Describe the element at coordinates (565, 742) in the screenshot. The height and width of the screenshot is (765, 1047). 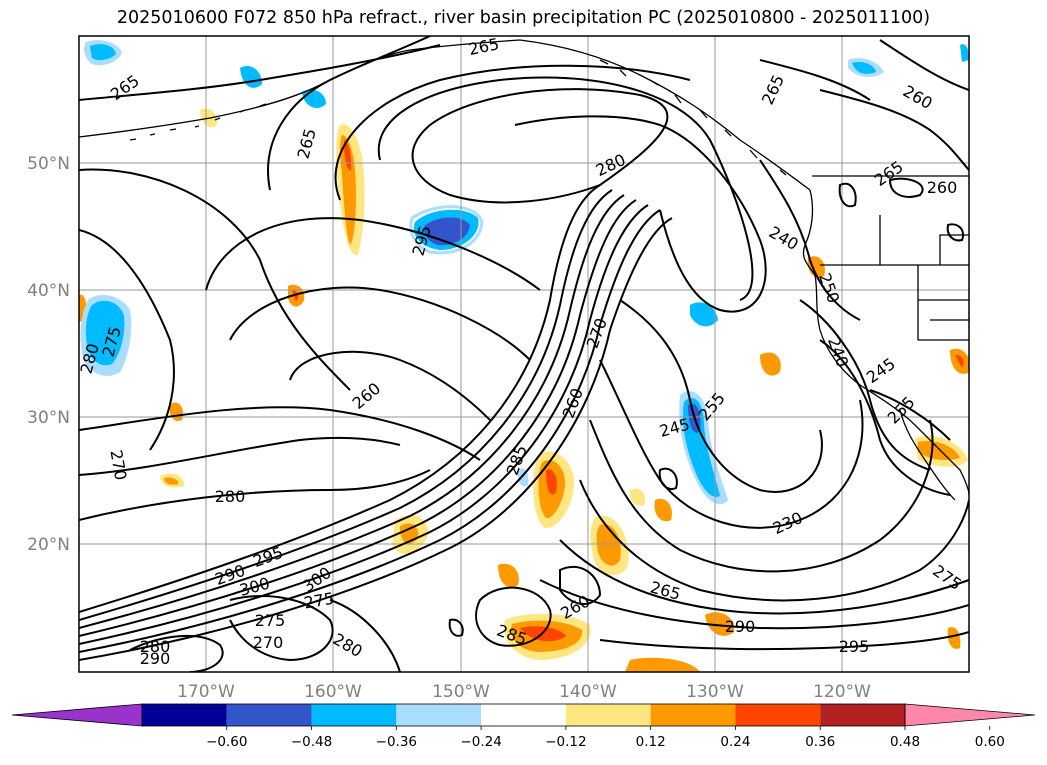
I see `colorbar-tick-label: −0.12` at that location.